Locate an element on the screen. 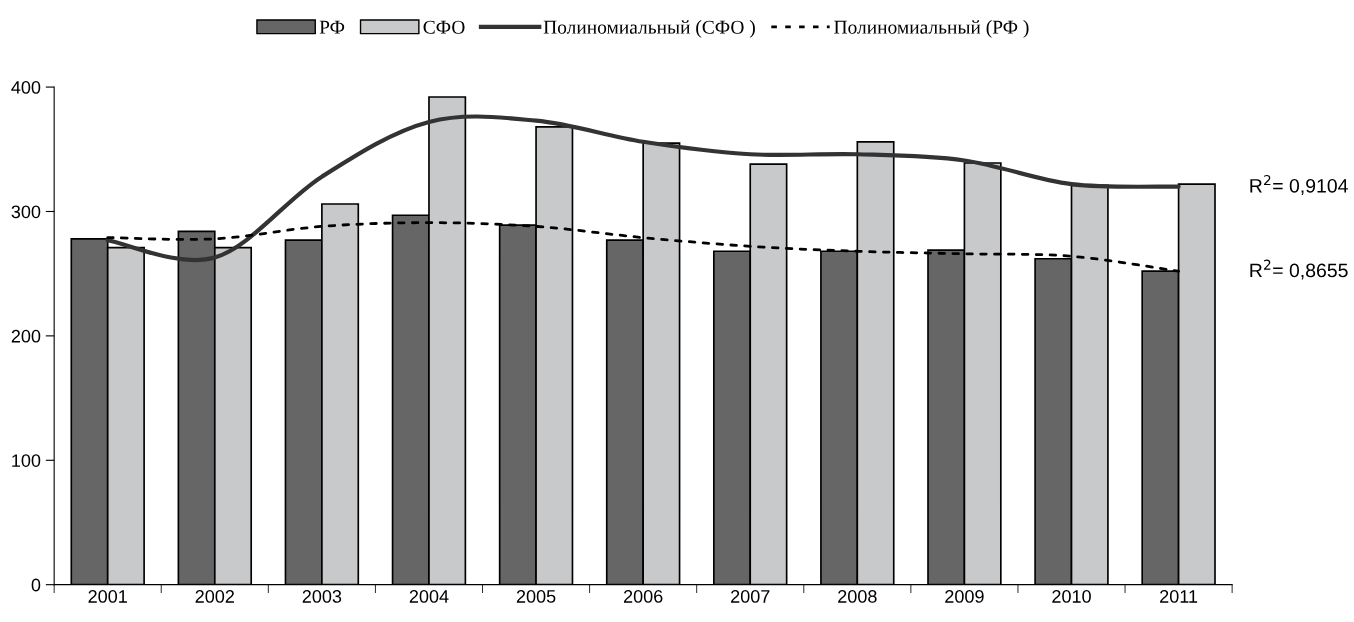  x-tick-label: 2004 is located at coordinates (429, 596).